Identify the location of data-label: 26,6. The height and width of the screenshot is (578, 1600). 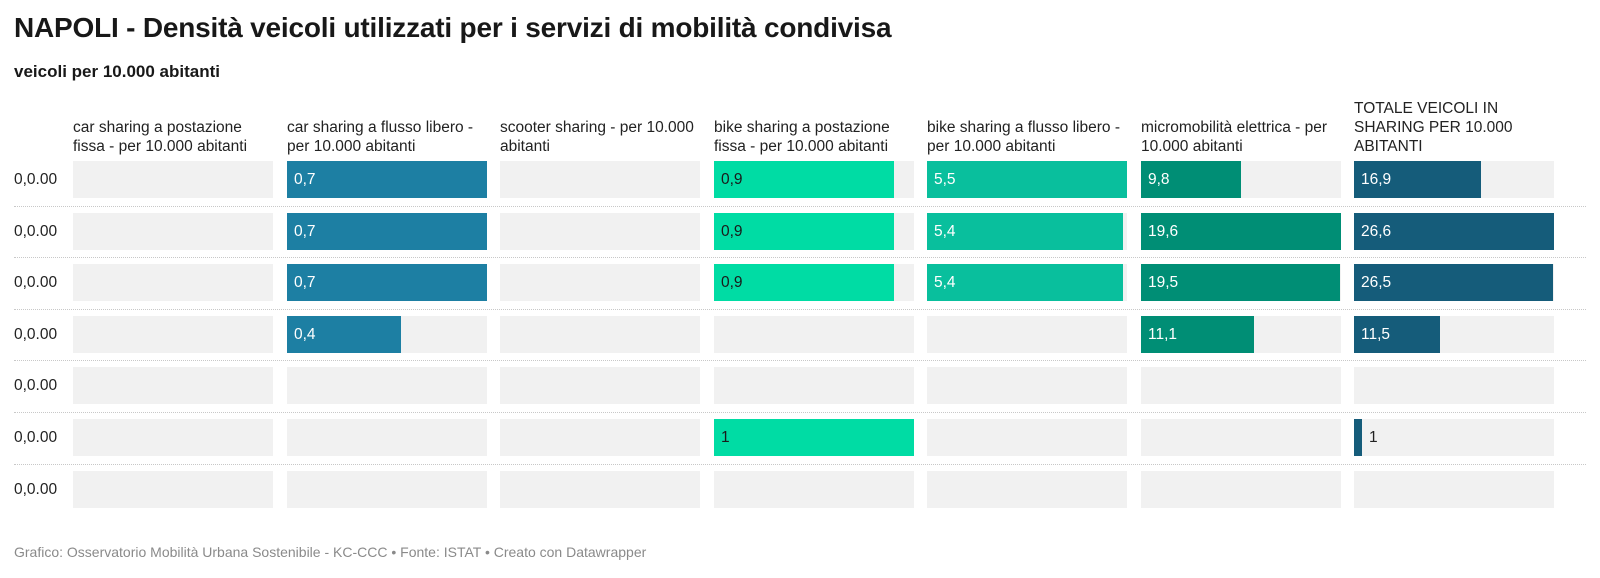
(1376, 231).